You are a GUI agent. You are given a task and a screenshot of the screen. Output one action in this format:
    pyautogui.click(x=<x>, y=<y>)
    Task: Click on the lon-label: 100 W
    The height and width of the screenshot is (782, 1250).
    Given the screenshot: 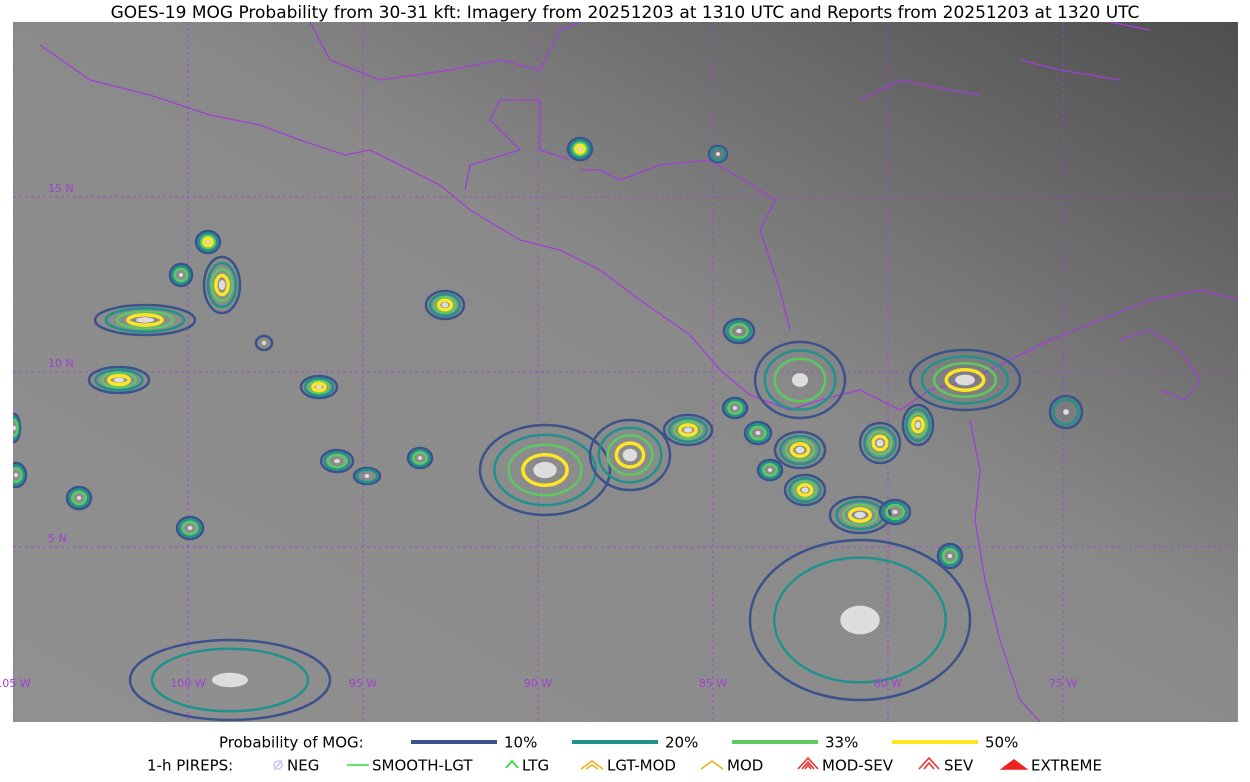 What is the action you would take?
    pyautogui.click(x=187, y=683)
    